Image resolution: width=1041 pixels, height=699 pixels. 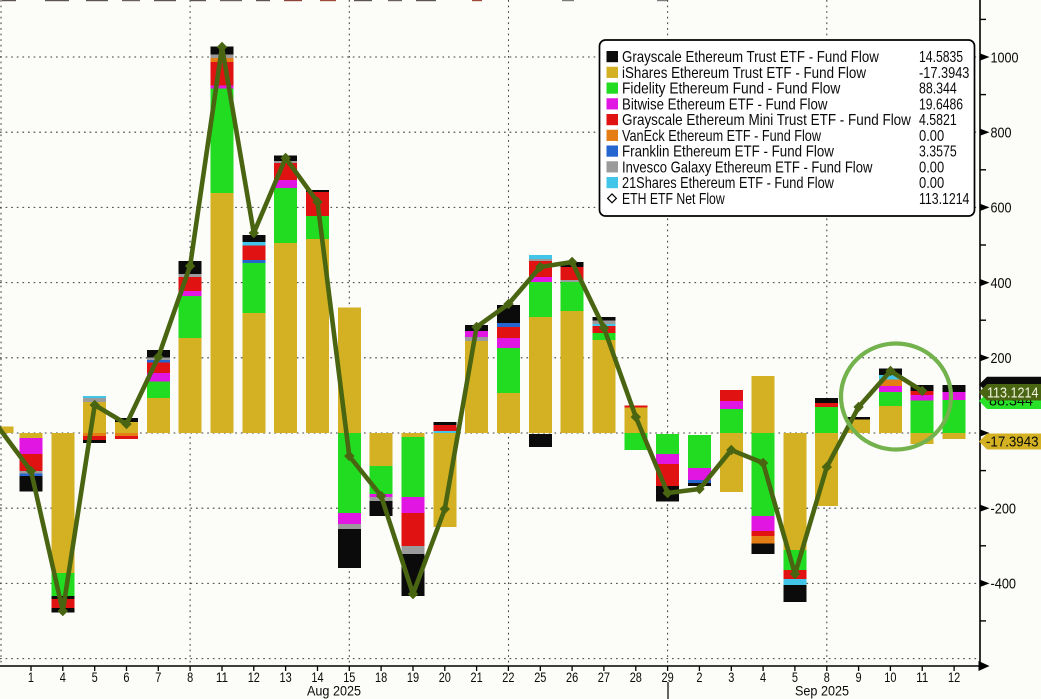 What do you see at coordinates (938, 152) in the screenshot?
I see `svg-text: 3.3575` at bounding box center [938, 152].